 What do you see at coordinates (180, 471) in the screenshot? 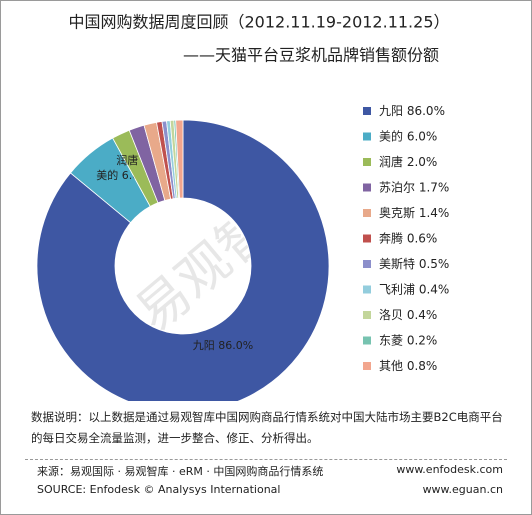
I see `source: 来源：易观国际 · 易观智库 · eRM · 中国网购商品行情系统` at bounding box center [180, 471].